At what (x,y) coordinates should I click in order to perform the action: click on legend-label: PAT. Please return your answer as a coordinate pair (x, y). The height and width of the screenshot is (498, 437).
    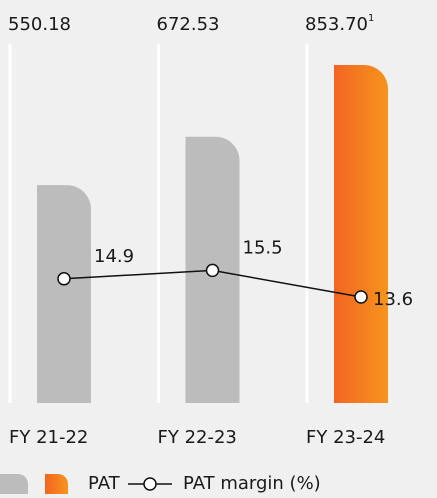
    Looking at the image, I should click on (104, 483).